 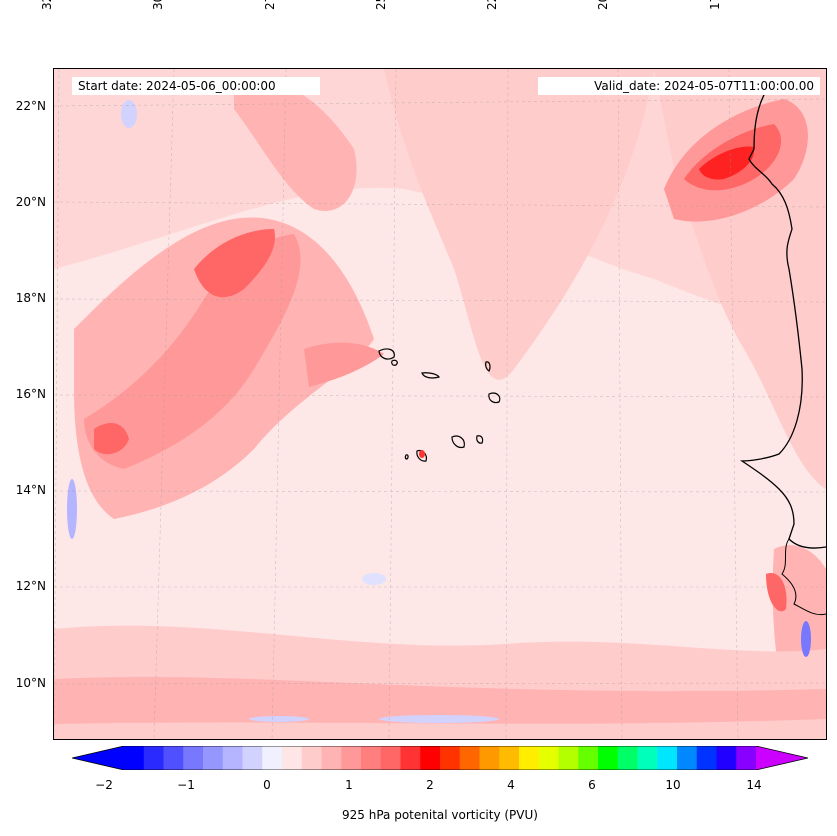 What do you see at coordinates (30, 202) in the screenshot?
I see `lat-label-20n: 20°N` at bounding box center [30, 202].